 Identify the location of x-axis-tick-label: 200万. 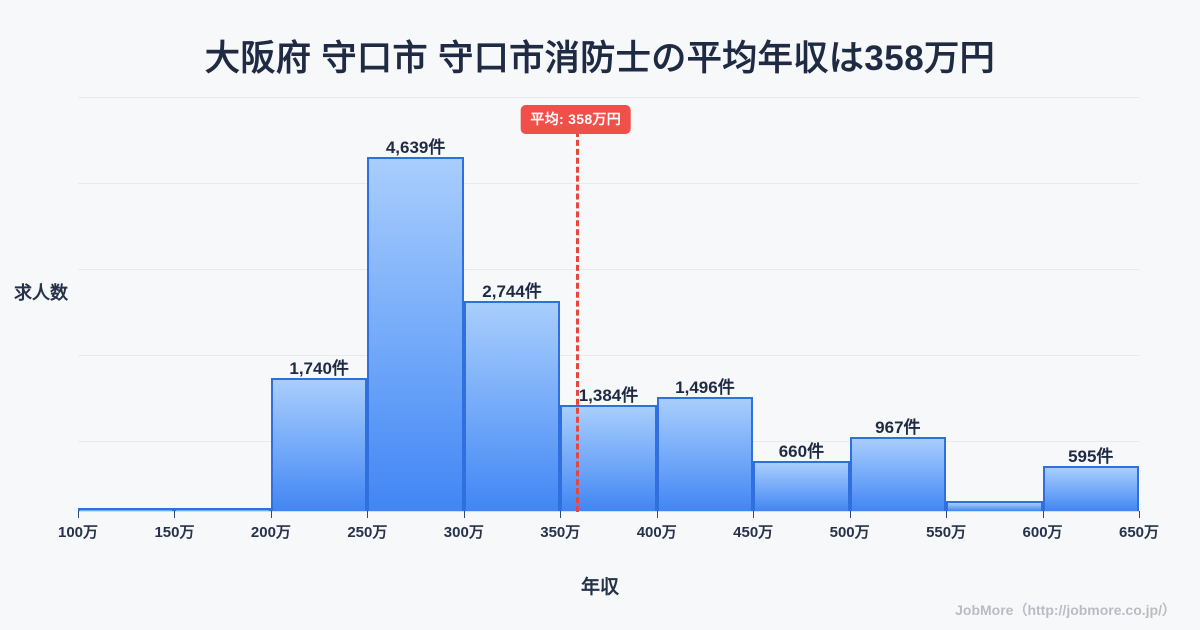
(270, 532).